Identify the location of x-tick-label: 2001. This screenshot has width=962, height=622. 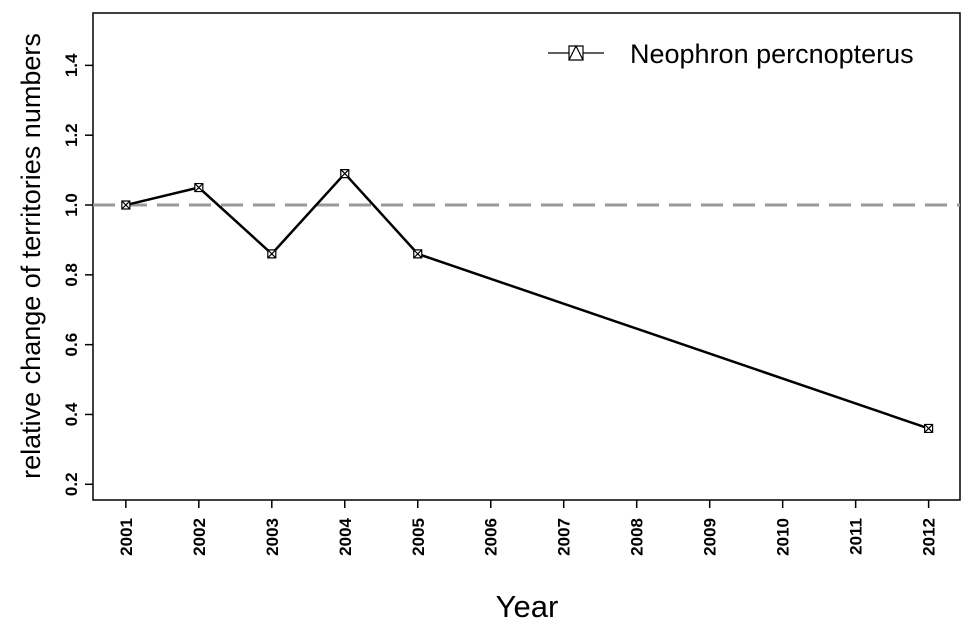
(126, 537).